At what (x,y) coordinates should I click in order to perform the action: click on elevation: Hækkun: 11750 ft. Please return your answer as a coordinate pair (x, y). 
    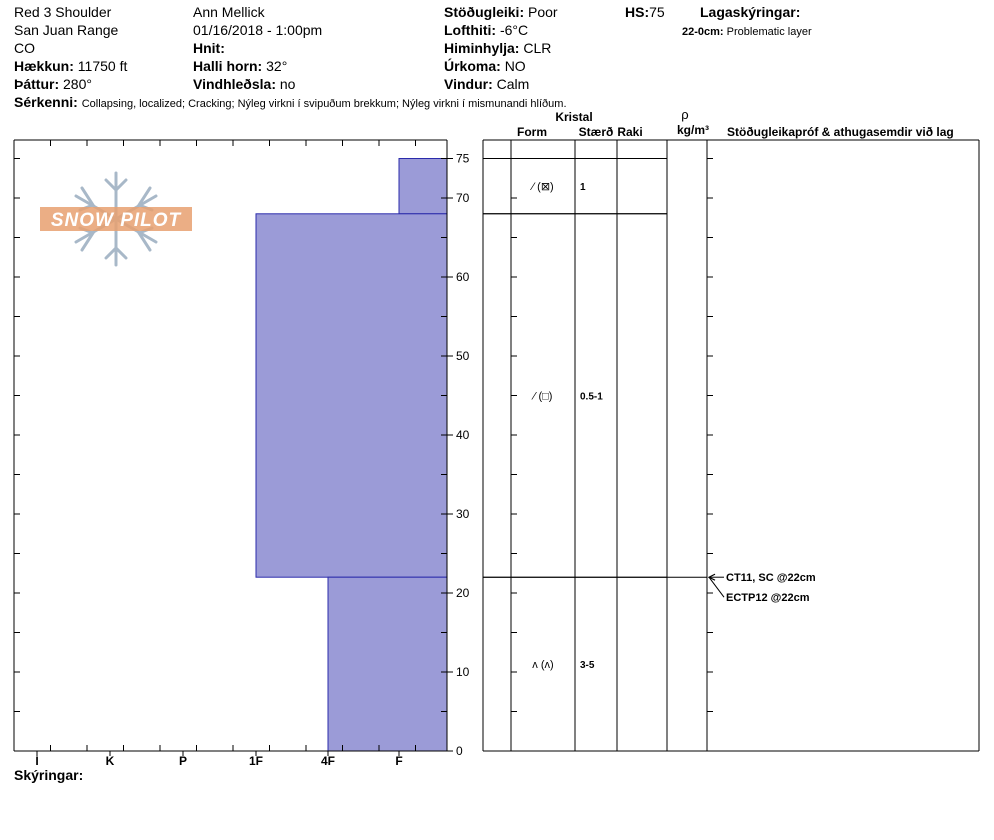
    Looking at the image, I should click on (70, 66).